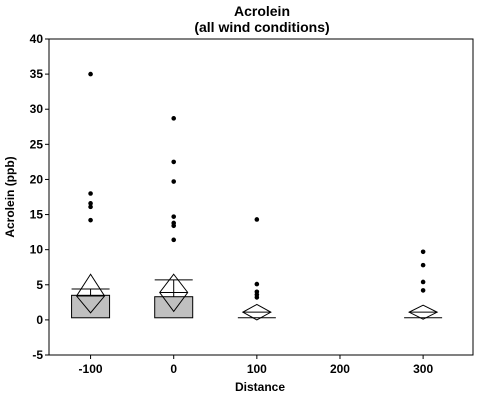 Image resolution: width=482 pixels, height=400 pixels. Describe the element at coordinates (37, 144) in the screenshot. I see `y-tick-label: 25` at that location.